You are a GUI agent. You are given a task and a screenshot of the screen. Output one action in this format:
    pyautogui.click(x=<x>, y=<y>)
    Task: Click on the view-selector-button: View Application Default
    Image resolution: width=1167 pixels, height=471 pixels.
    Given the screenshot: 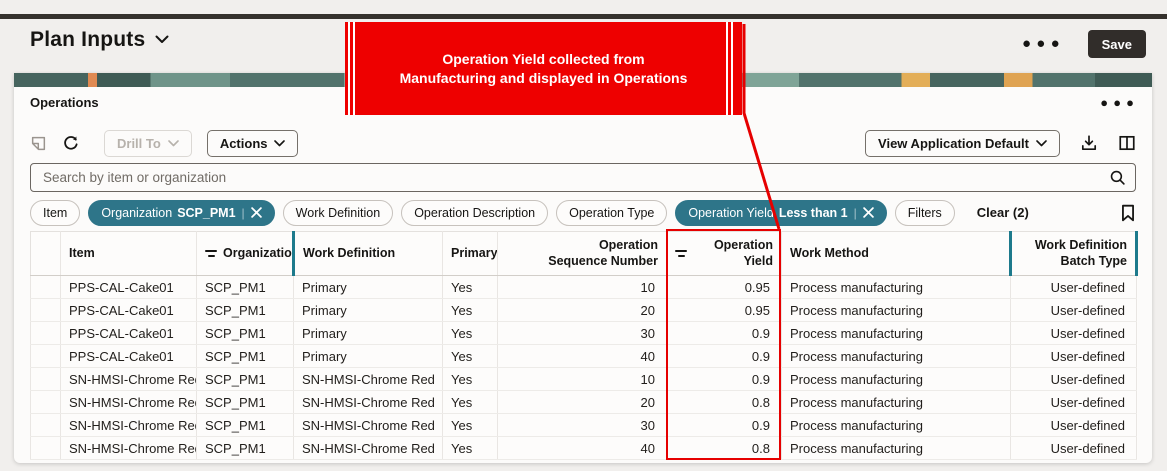 What is the action you would take?
    pyautogui.click(x=962, y=143)
    